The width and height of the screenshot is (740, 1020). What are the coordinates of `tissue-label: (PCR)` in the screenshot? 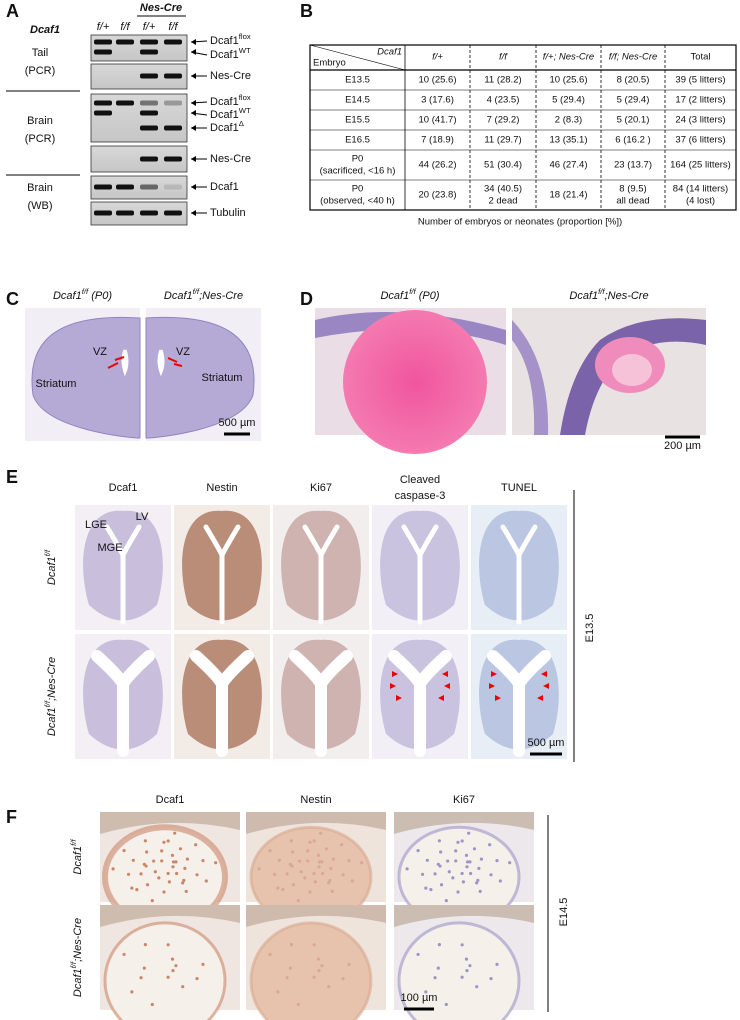 It's located at (40, 139).